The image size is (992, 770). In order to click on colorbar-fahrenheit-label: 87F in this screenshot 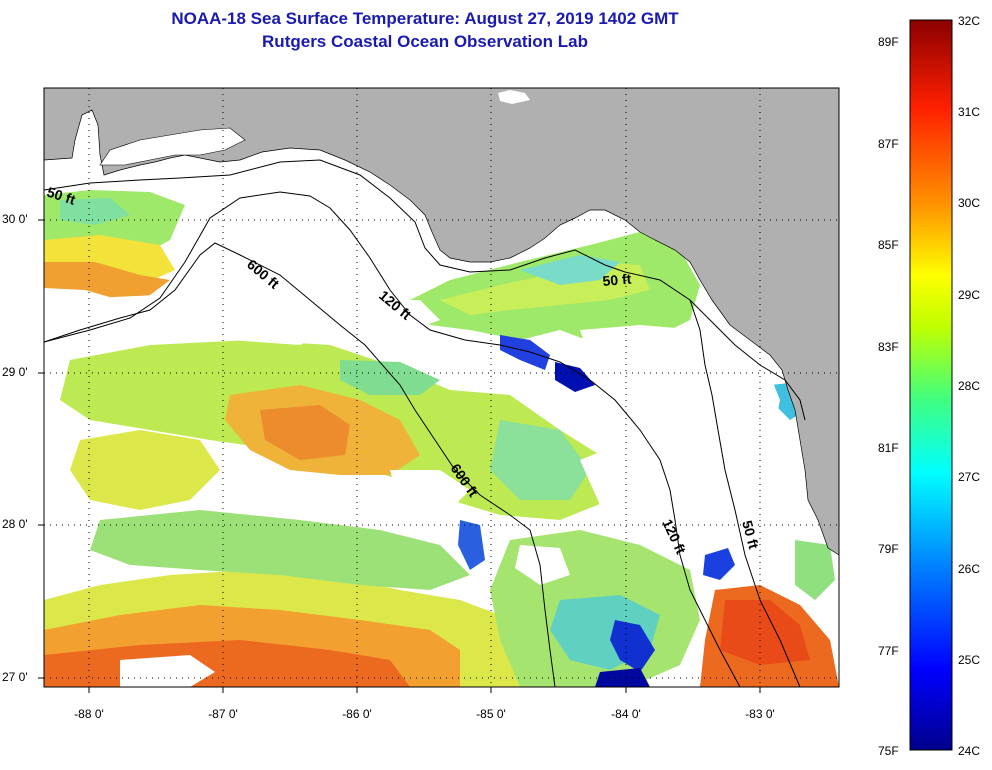, I will do `click(888, 144)`.